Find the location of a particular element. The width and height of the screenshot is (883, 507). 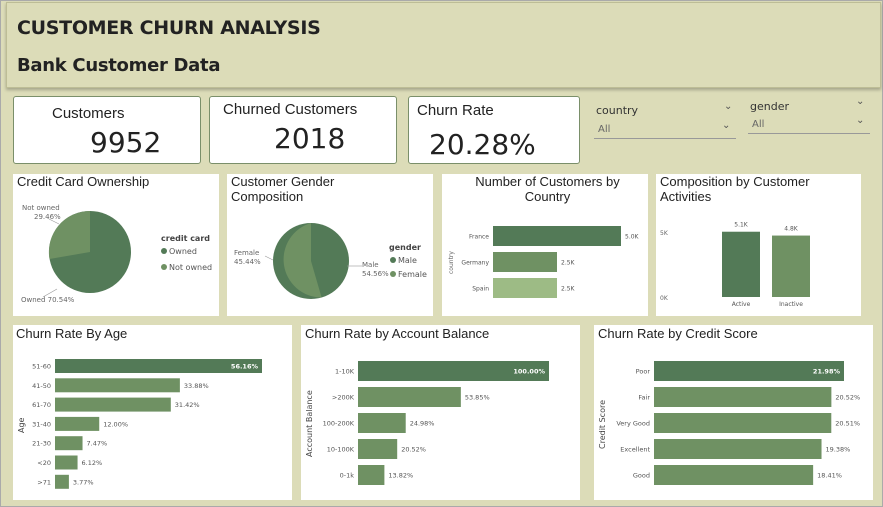

country-slicer-value: All is located at coordinates (604, 129).